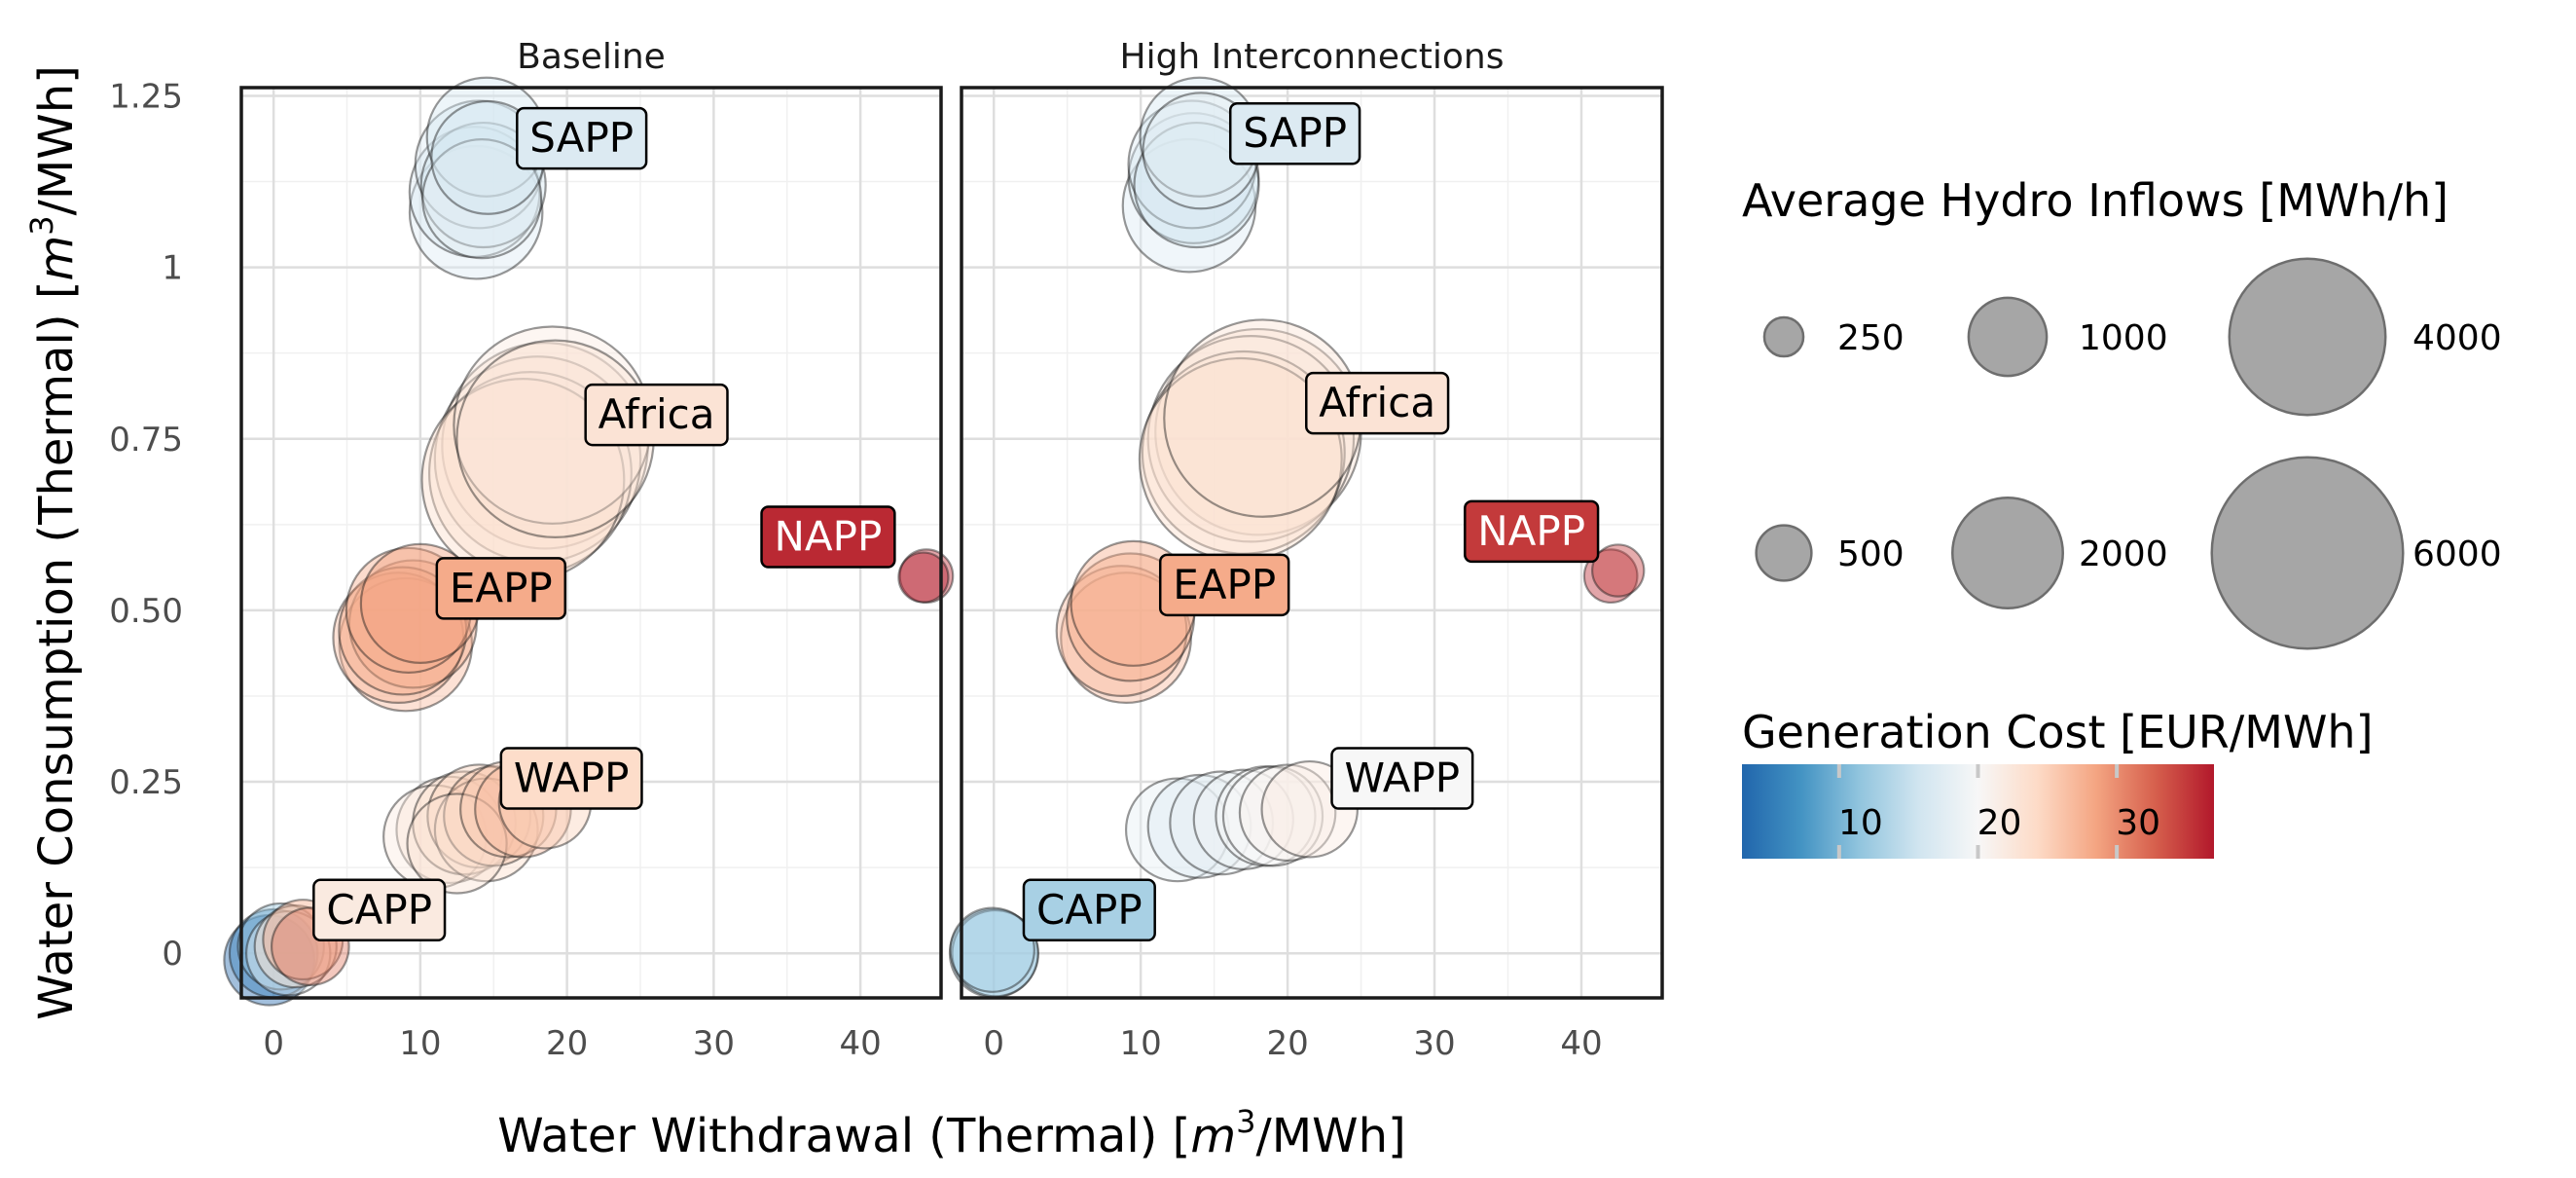 The image size is (2576, 1178). What do you see at coordinates (2058, 732) in the screenshot?
I see `color-legend-title: Generation Cost [EUR/MWh]` at bounding box center [2058, 732].